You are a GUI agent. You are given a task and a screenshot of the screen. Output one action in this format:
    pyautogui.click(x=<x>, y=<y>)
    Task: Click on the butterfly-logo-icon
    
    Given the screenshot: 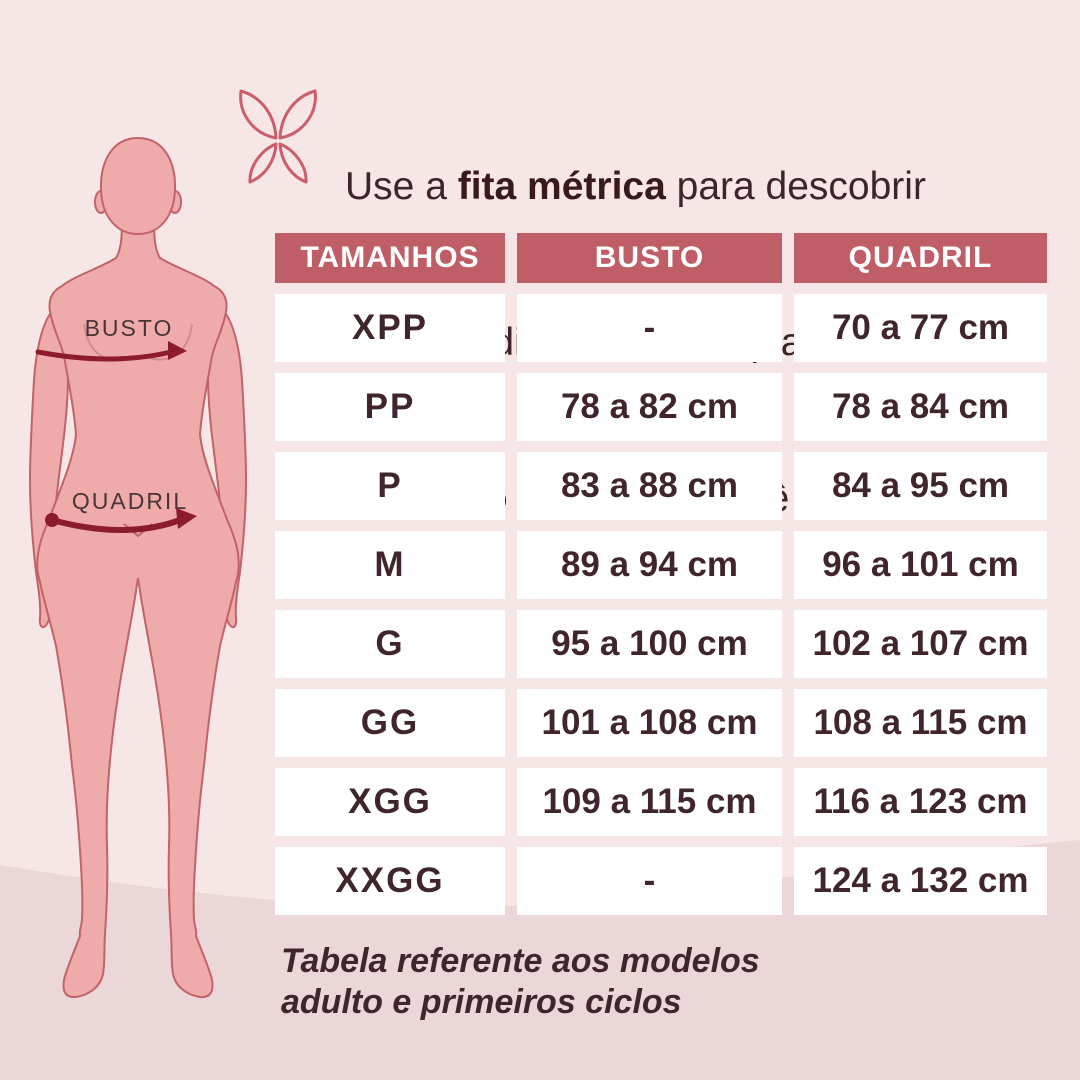 What is the action you would take?
    pyautogui.click(x=278, y=136)
    